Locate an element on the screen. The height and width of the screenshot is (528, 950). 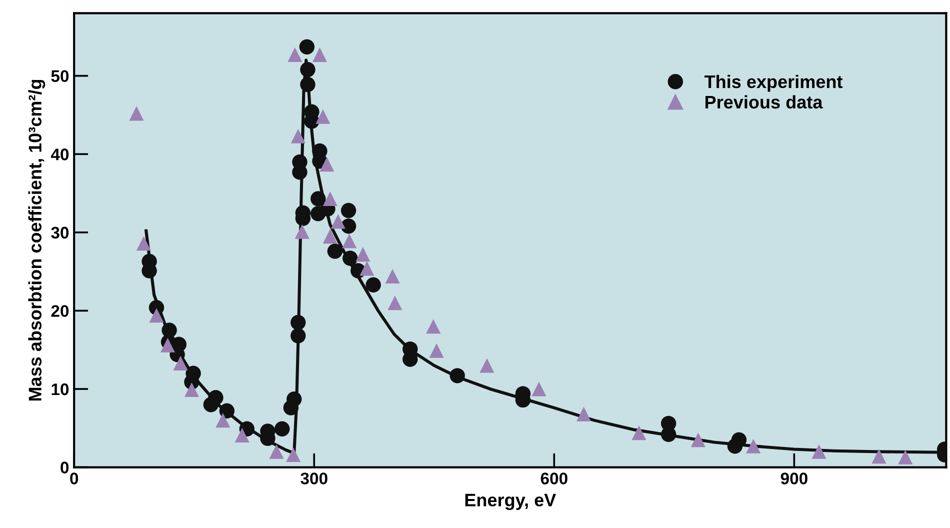
y-tick-label: 0 is located at coordinates (64, 468).